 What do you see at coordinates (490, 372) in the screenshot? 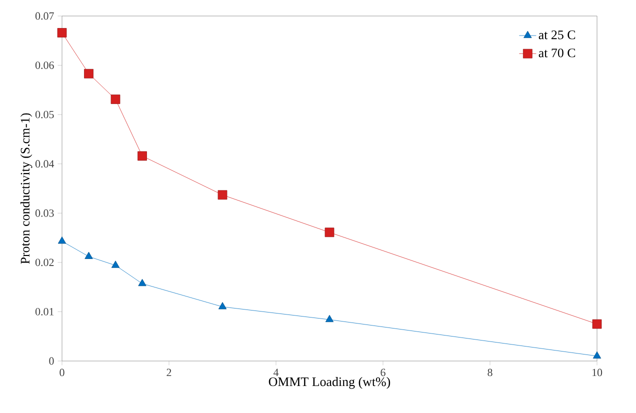
I see `x-tick-label: 8` at bounding box center [490, 372].